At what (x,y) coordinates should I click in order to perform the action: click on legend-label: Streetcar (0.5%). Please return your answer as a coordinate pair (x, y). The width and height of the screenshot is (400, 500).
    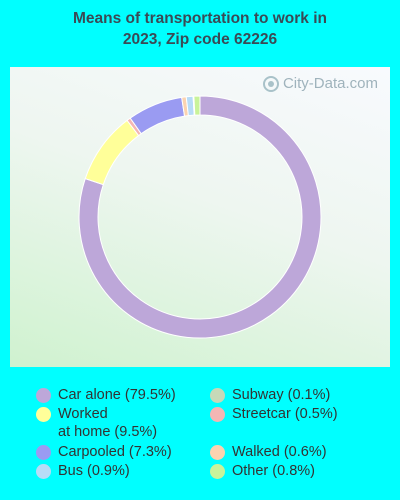
    Looking at the image, I should click on (285, 414).